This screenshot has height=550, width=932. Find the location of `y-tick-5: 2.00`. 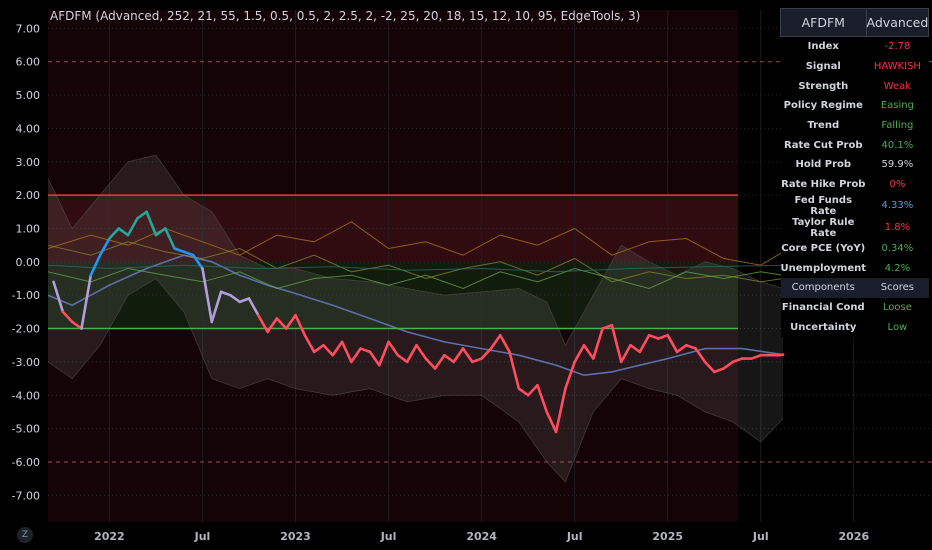

y-tick-5: 2.00 is located at coordinates (28, 195).